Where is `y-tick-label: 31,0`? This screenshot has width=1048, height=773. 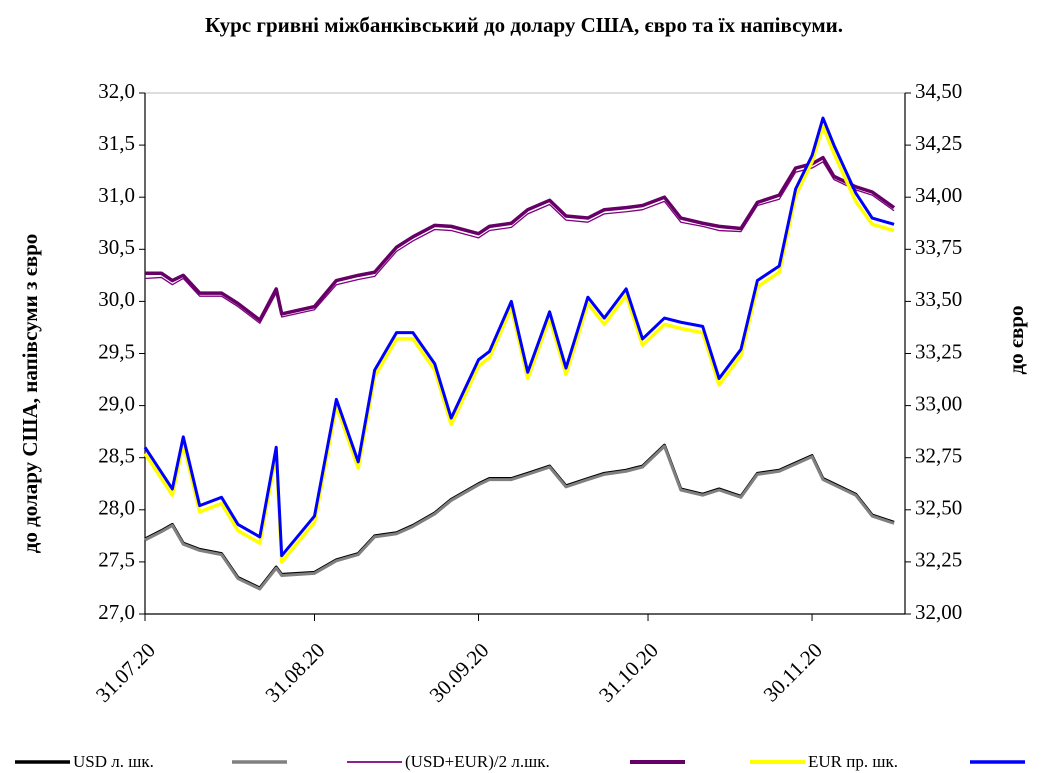
y-tick-label: 31,0 is located at coordinates (116, 195).